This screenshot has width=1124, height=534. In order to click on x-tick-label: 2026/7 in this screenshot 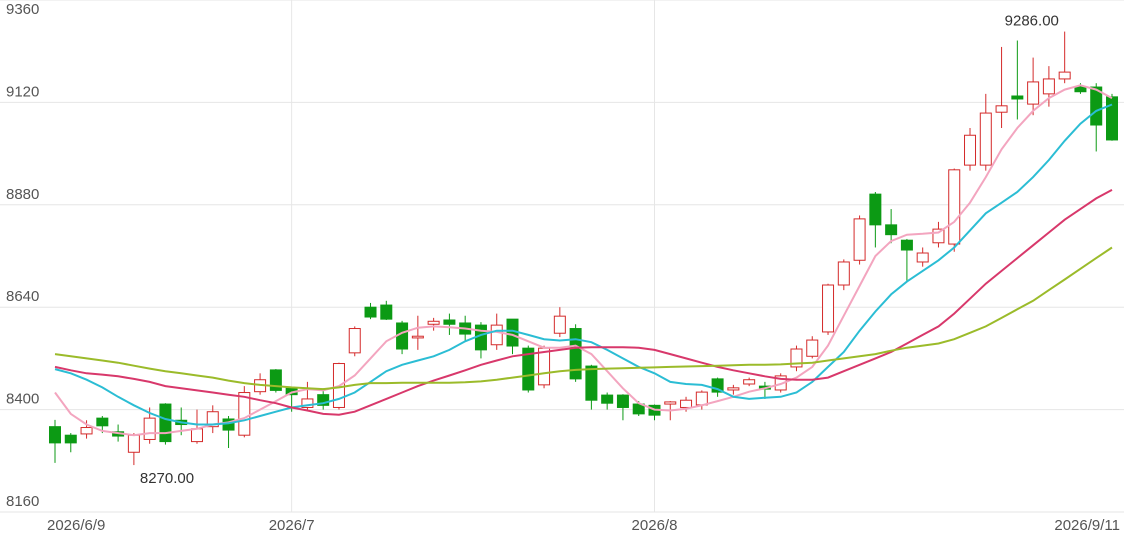, I will do `click(292, 525)`.